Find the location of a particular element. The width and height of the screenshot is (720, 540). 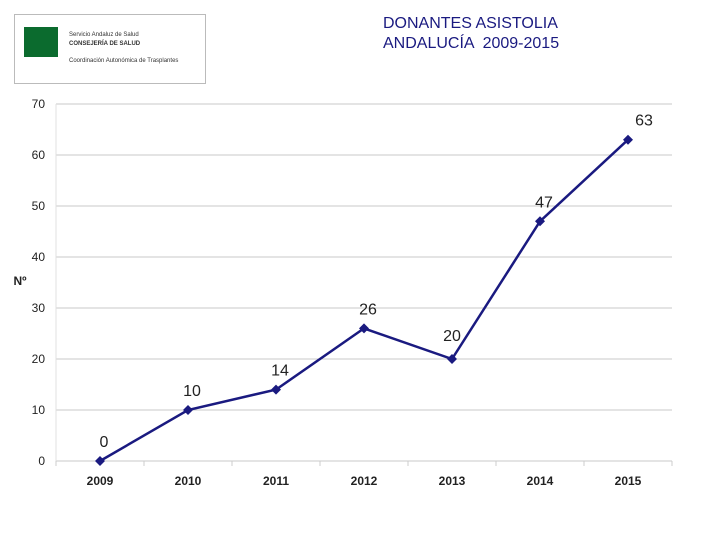

x-tick-label: 2012 is located at coordinates (364, 481).